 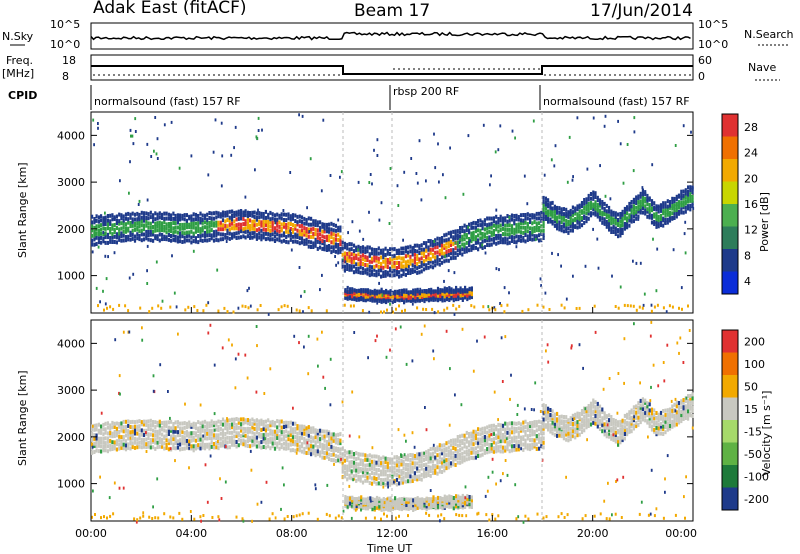 I want to click on y-tick-label: 2000, so click(x=71, y=229).